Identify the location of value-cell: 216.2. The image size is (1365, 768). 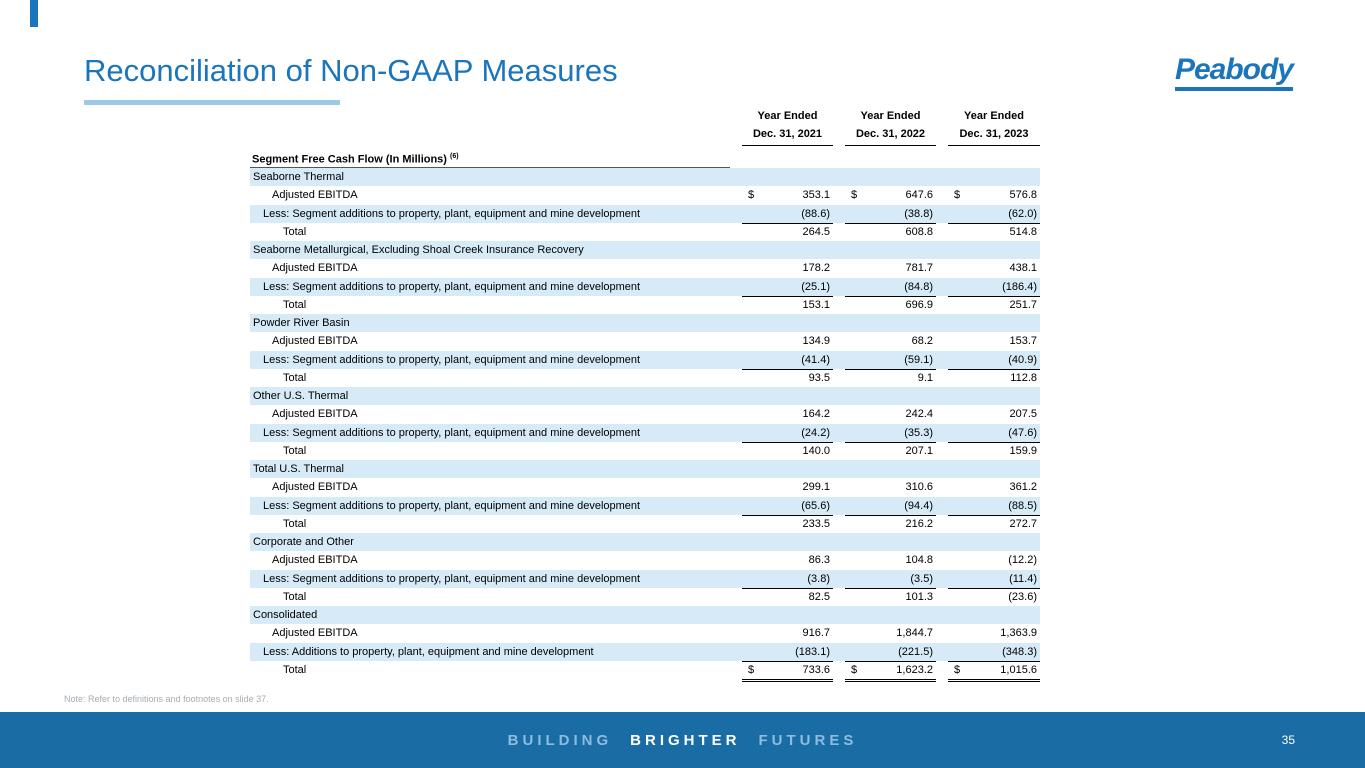
(890, 524).